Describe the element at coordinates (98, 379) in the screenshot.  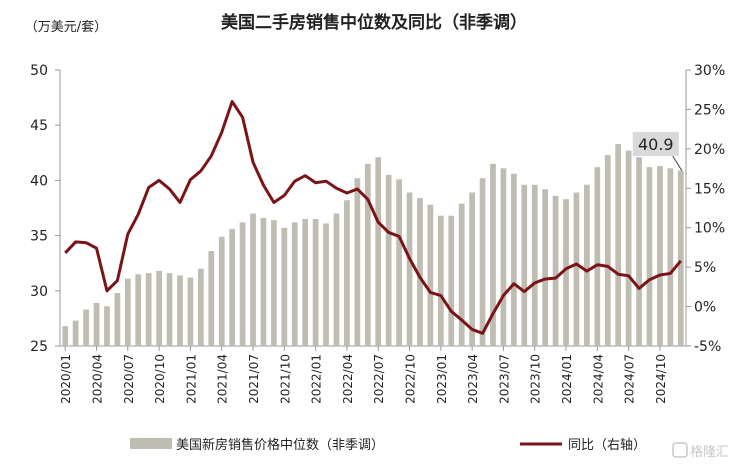
I see `x-tick-label: 2020/04` at that location.